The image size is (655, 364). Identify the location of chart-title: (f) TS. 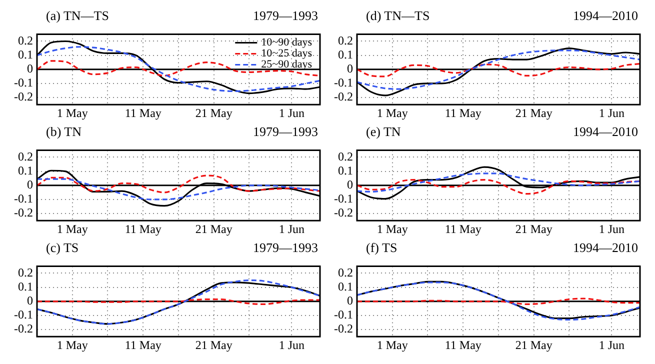
(382, 247).